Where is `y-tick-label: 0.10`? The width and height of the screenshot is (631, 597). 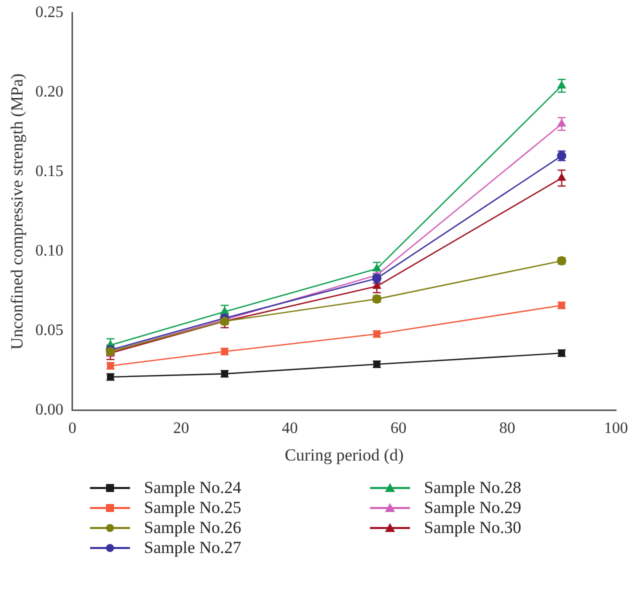
y-tick-label: 0.10 is located at coordinates (49, 251).